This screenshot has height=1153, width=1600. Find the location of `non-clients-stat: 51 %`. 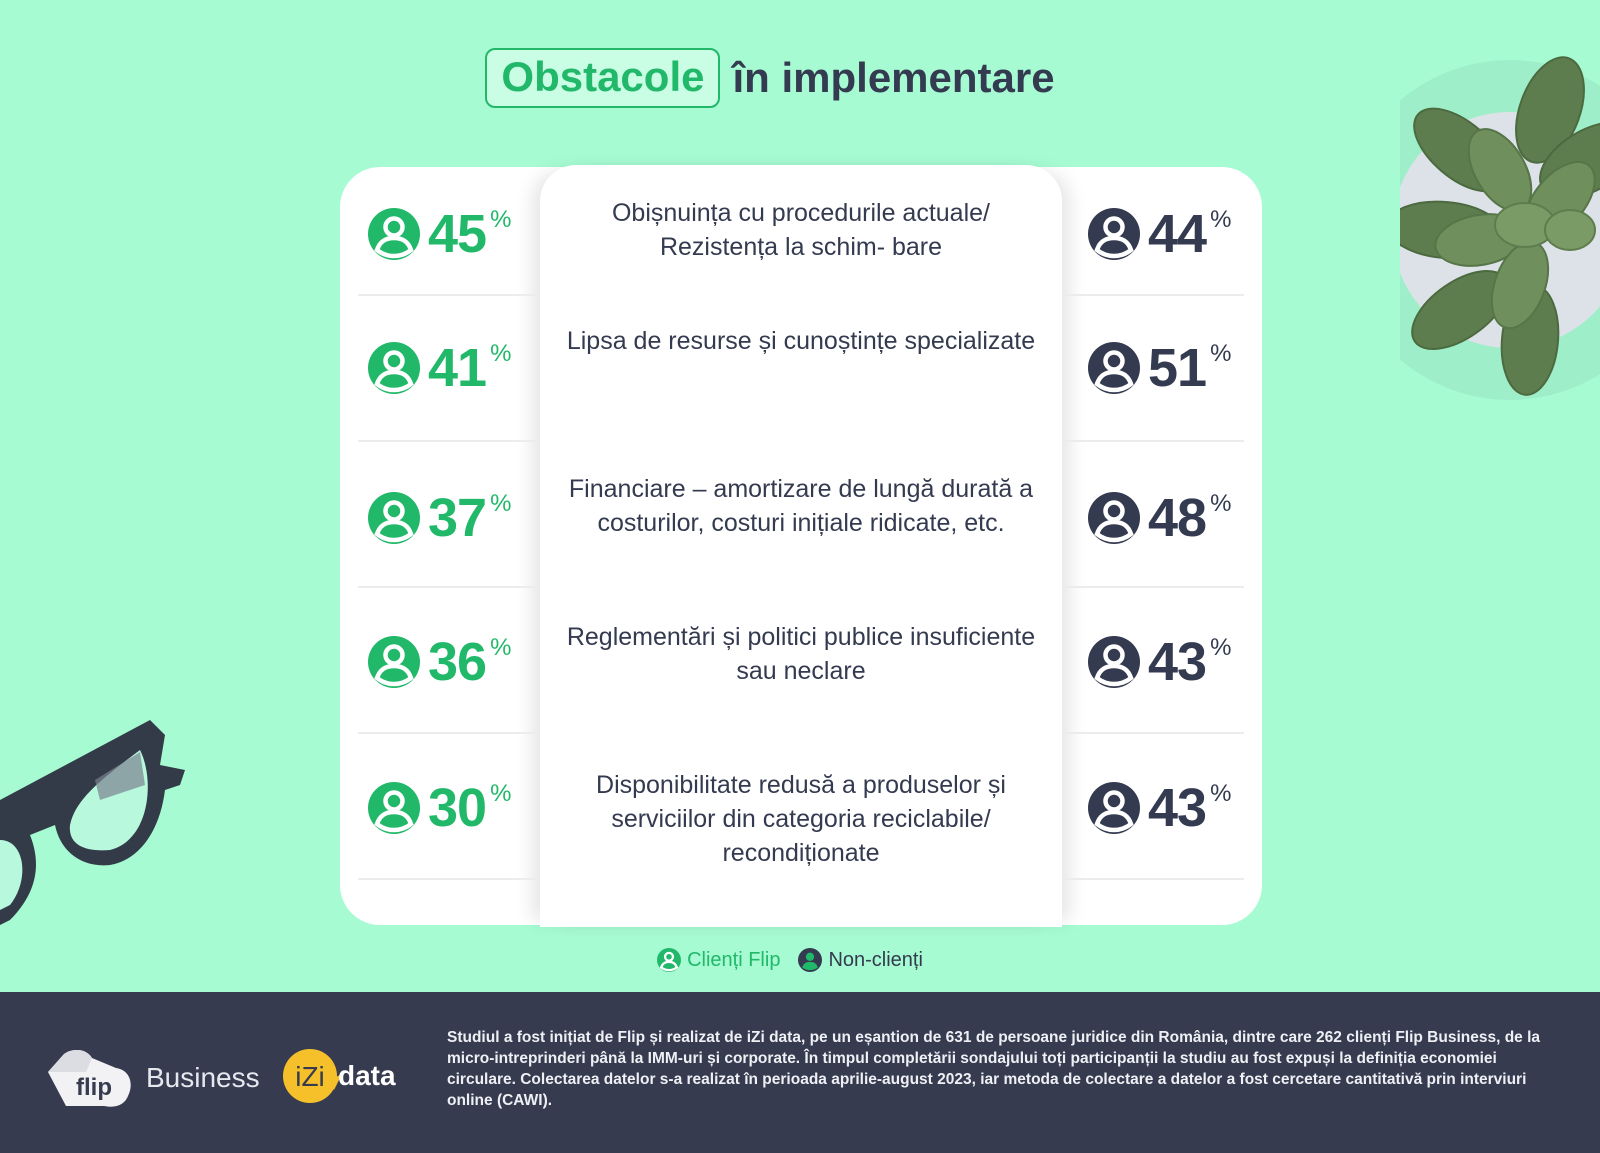

non-clients-stat: 51 % is located at coordinates (1159, 368).